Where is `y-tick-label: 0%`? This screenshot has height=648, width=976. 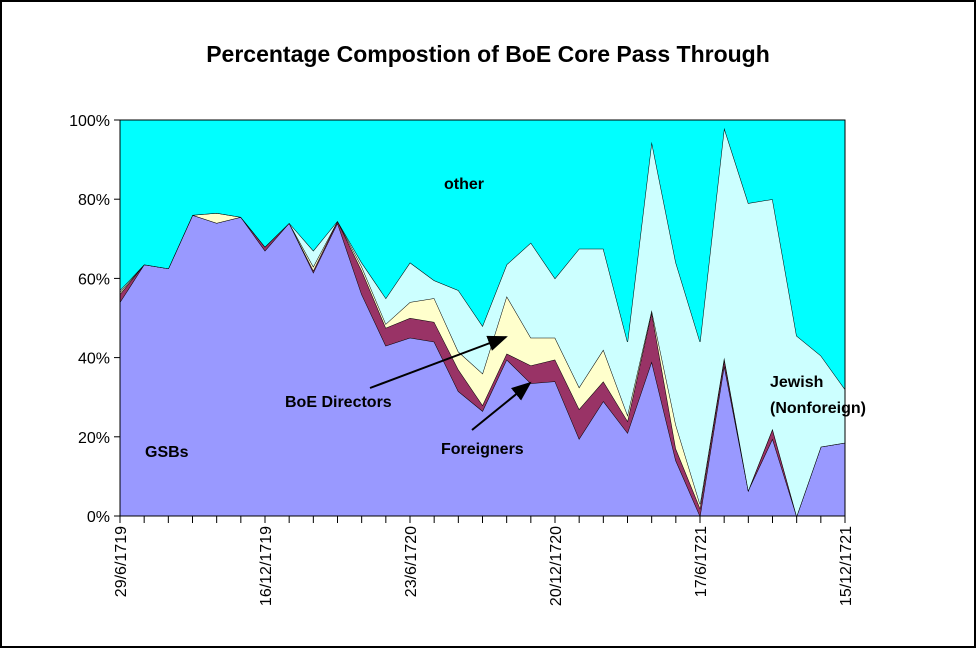 y-tick-label: 0% is located at coordinates (98, 517).